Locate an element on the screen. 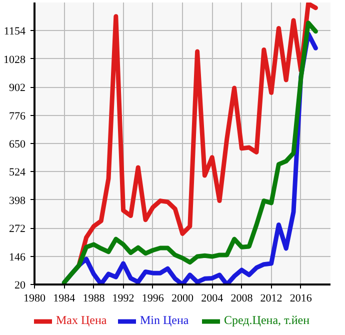 Image resolution: width=345 pixels, height=335 pixels. y-tick-label: 524 is located at coordinates (17, 172).